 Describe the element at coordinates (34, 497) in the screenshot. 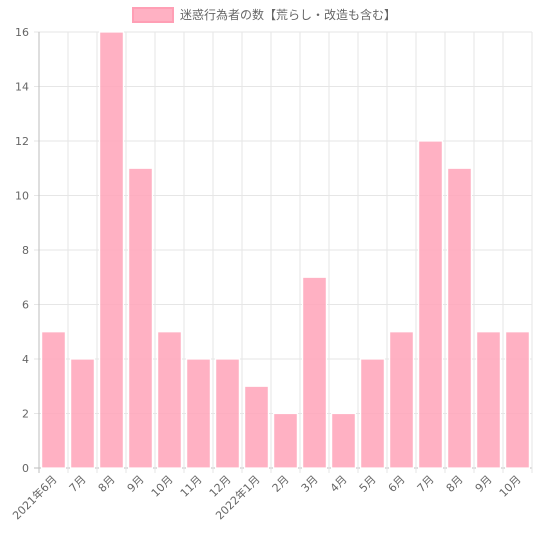

I see `x-tick-label: 2021年6月` at that location.